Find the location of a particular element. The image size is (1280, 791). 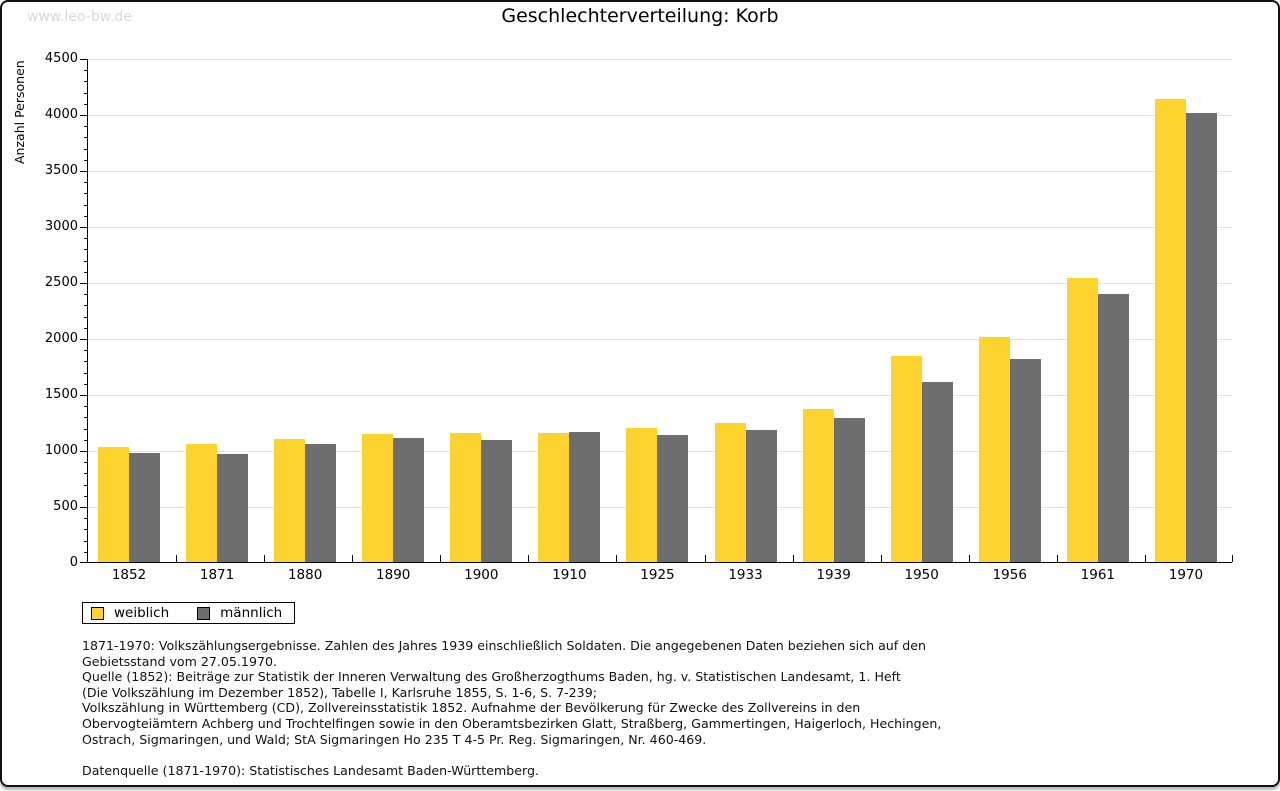

legend-item-maennlich: männlich is located at coordinates (239, 613).